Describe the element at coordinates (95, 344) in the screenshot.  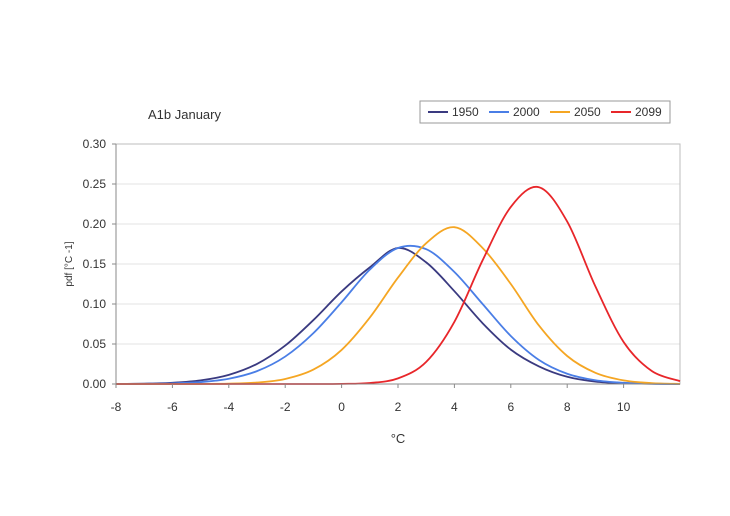
I see `y-tick-label: 0.05` at that location.